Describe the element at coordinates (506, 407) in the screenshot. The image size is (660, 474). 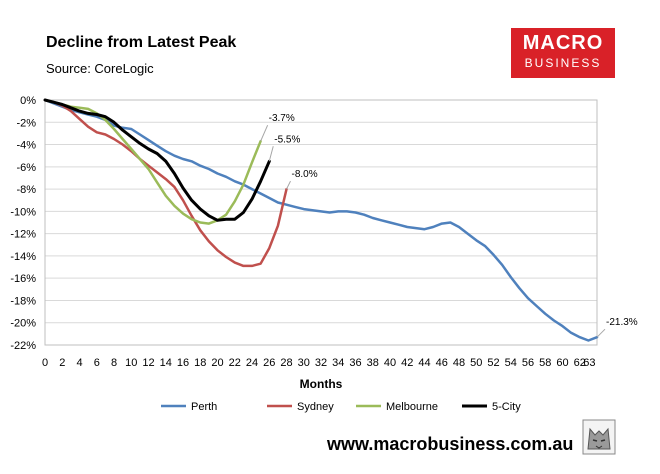
I see `legend-label-5-city: 5-City` at that location.